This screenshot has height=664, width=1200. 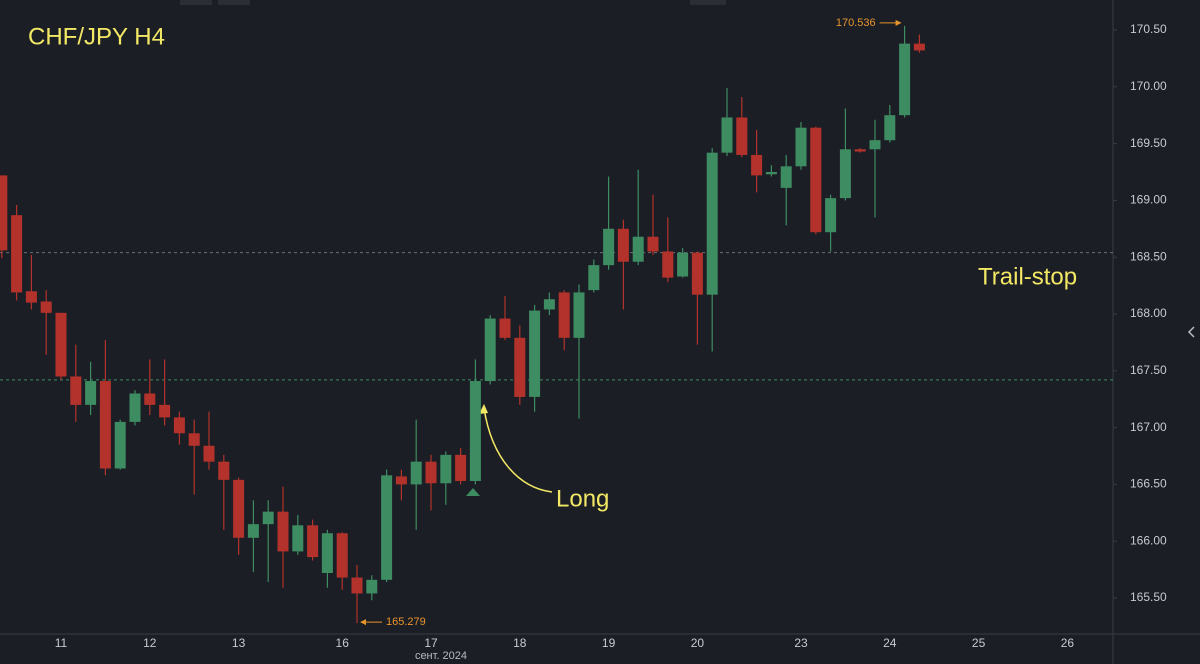 I want to click on high-marker-head, so click(x=898, y=22).